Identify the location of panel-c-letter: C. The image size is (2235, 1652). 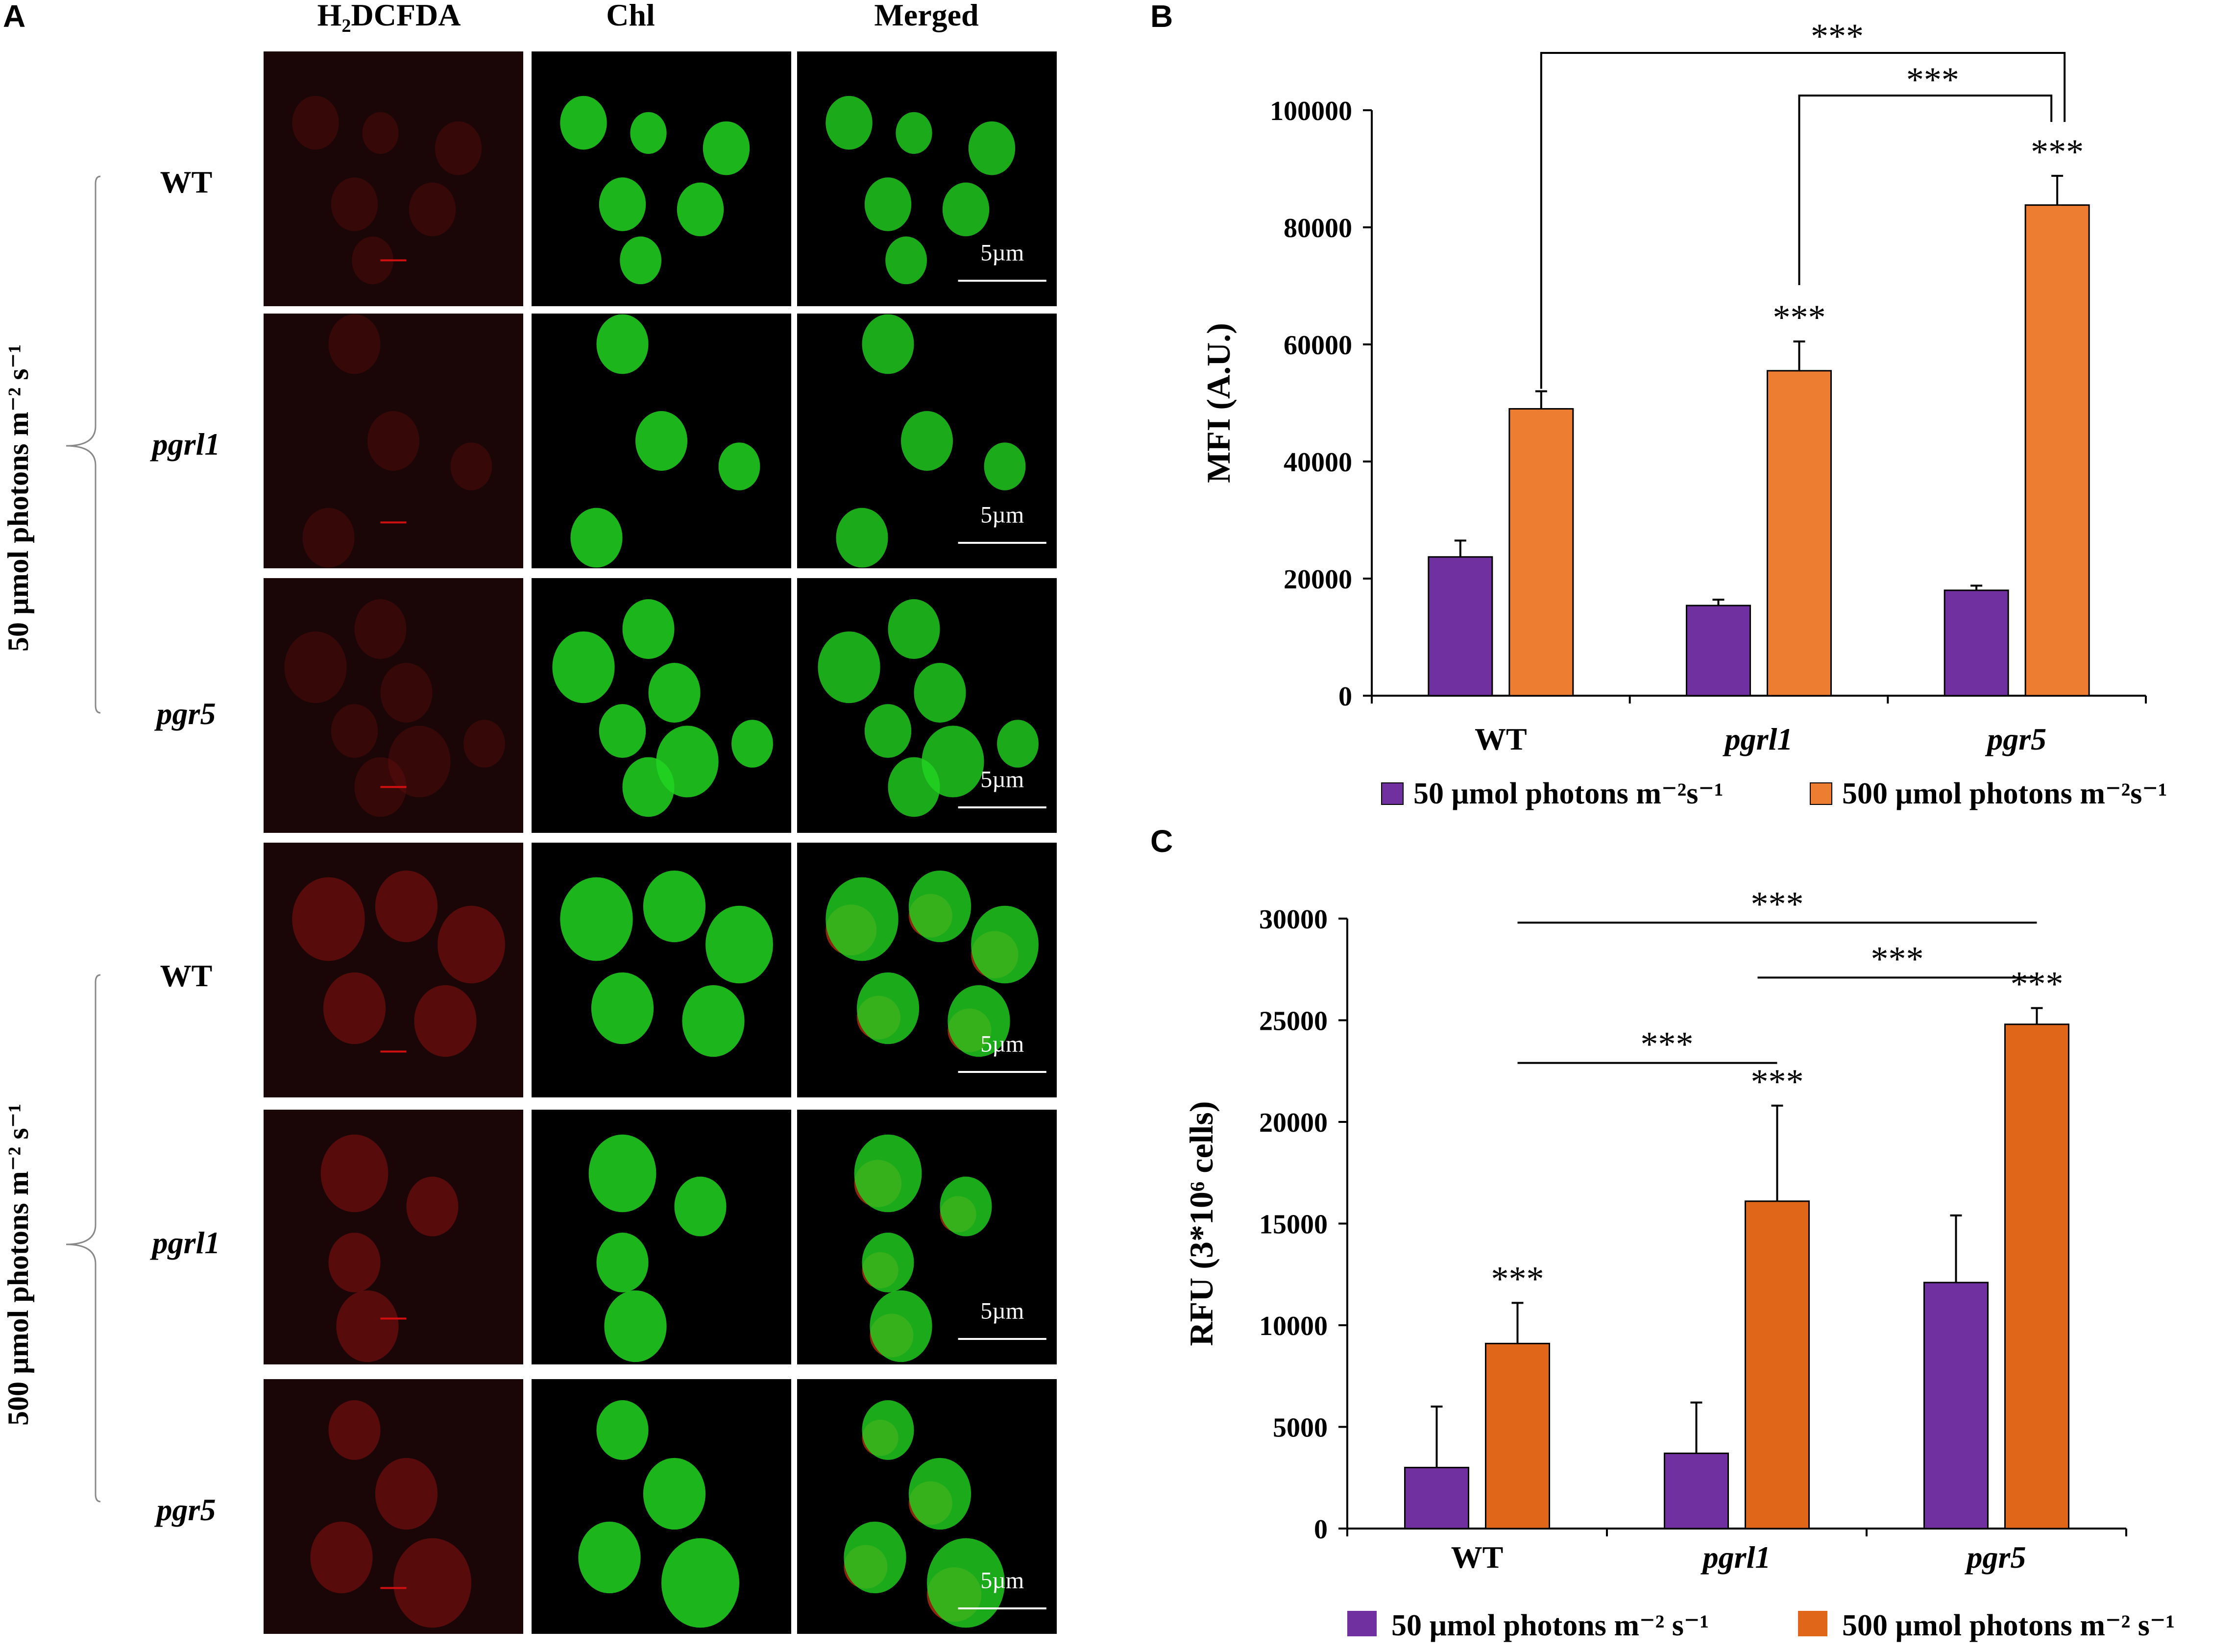
(1161, 841).